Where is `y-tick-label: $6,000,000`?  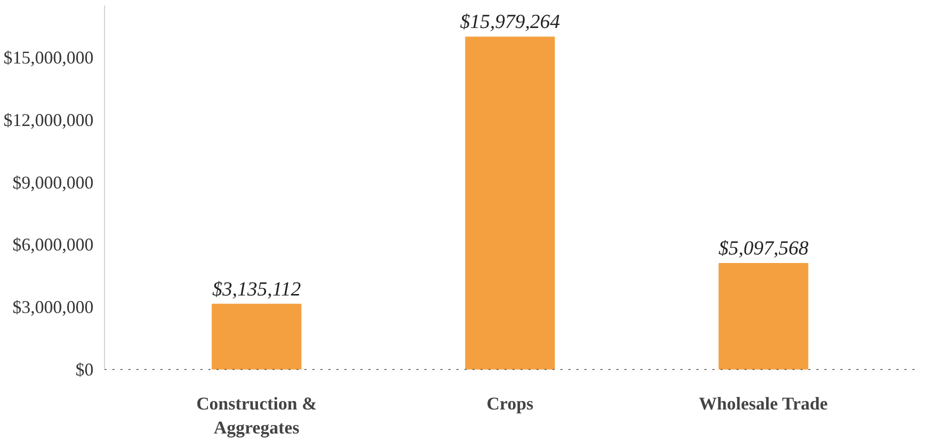
y-tick-label: $6,000,000 is located at coordinates (53, 244).